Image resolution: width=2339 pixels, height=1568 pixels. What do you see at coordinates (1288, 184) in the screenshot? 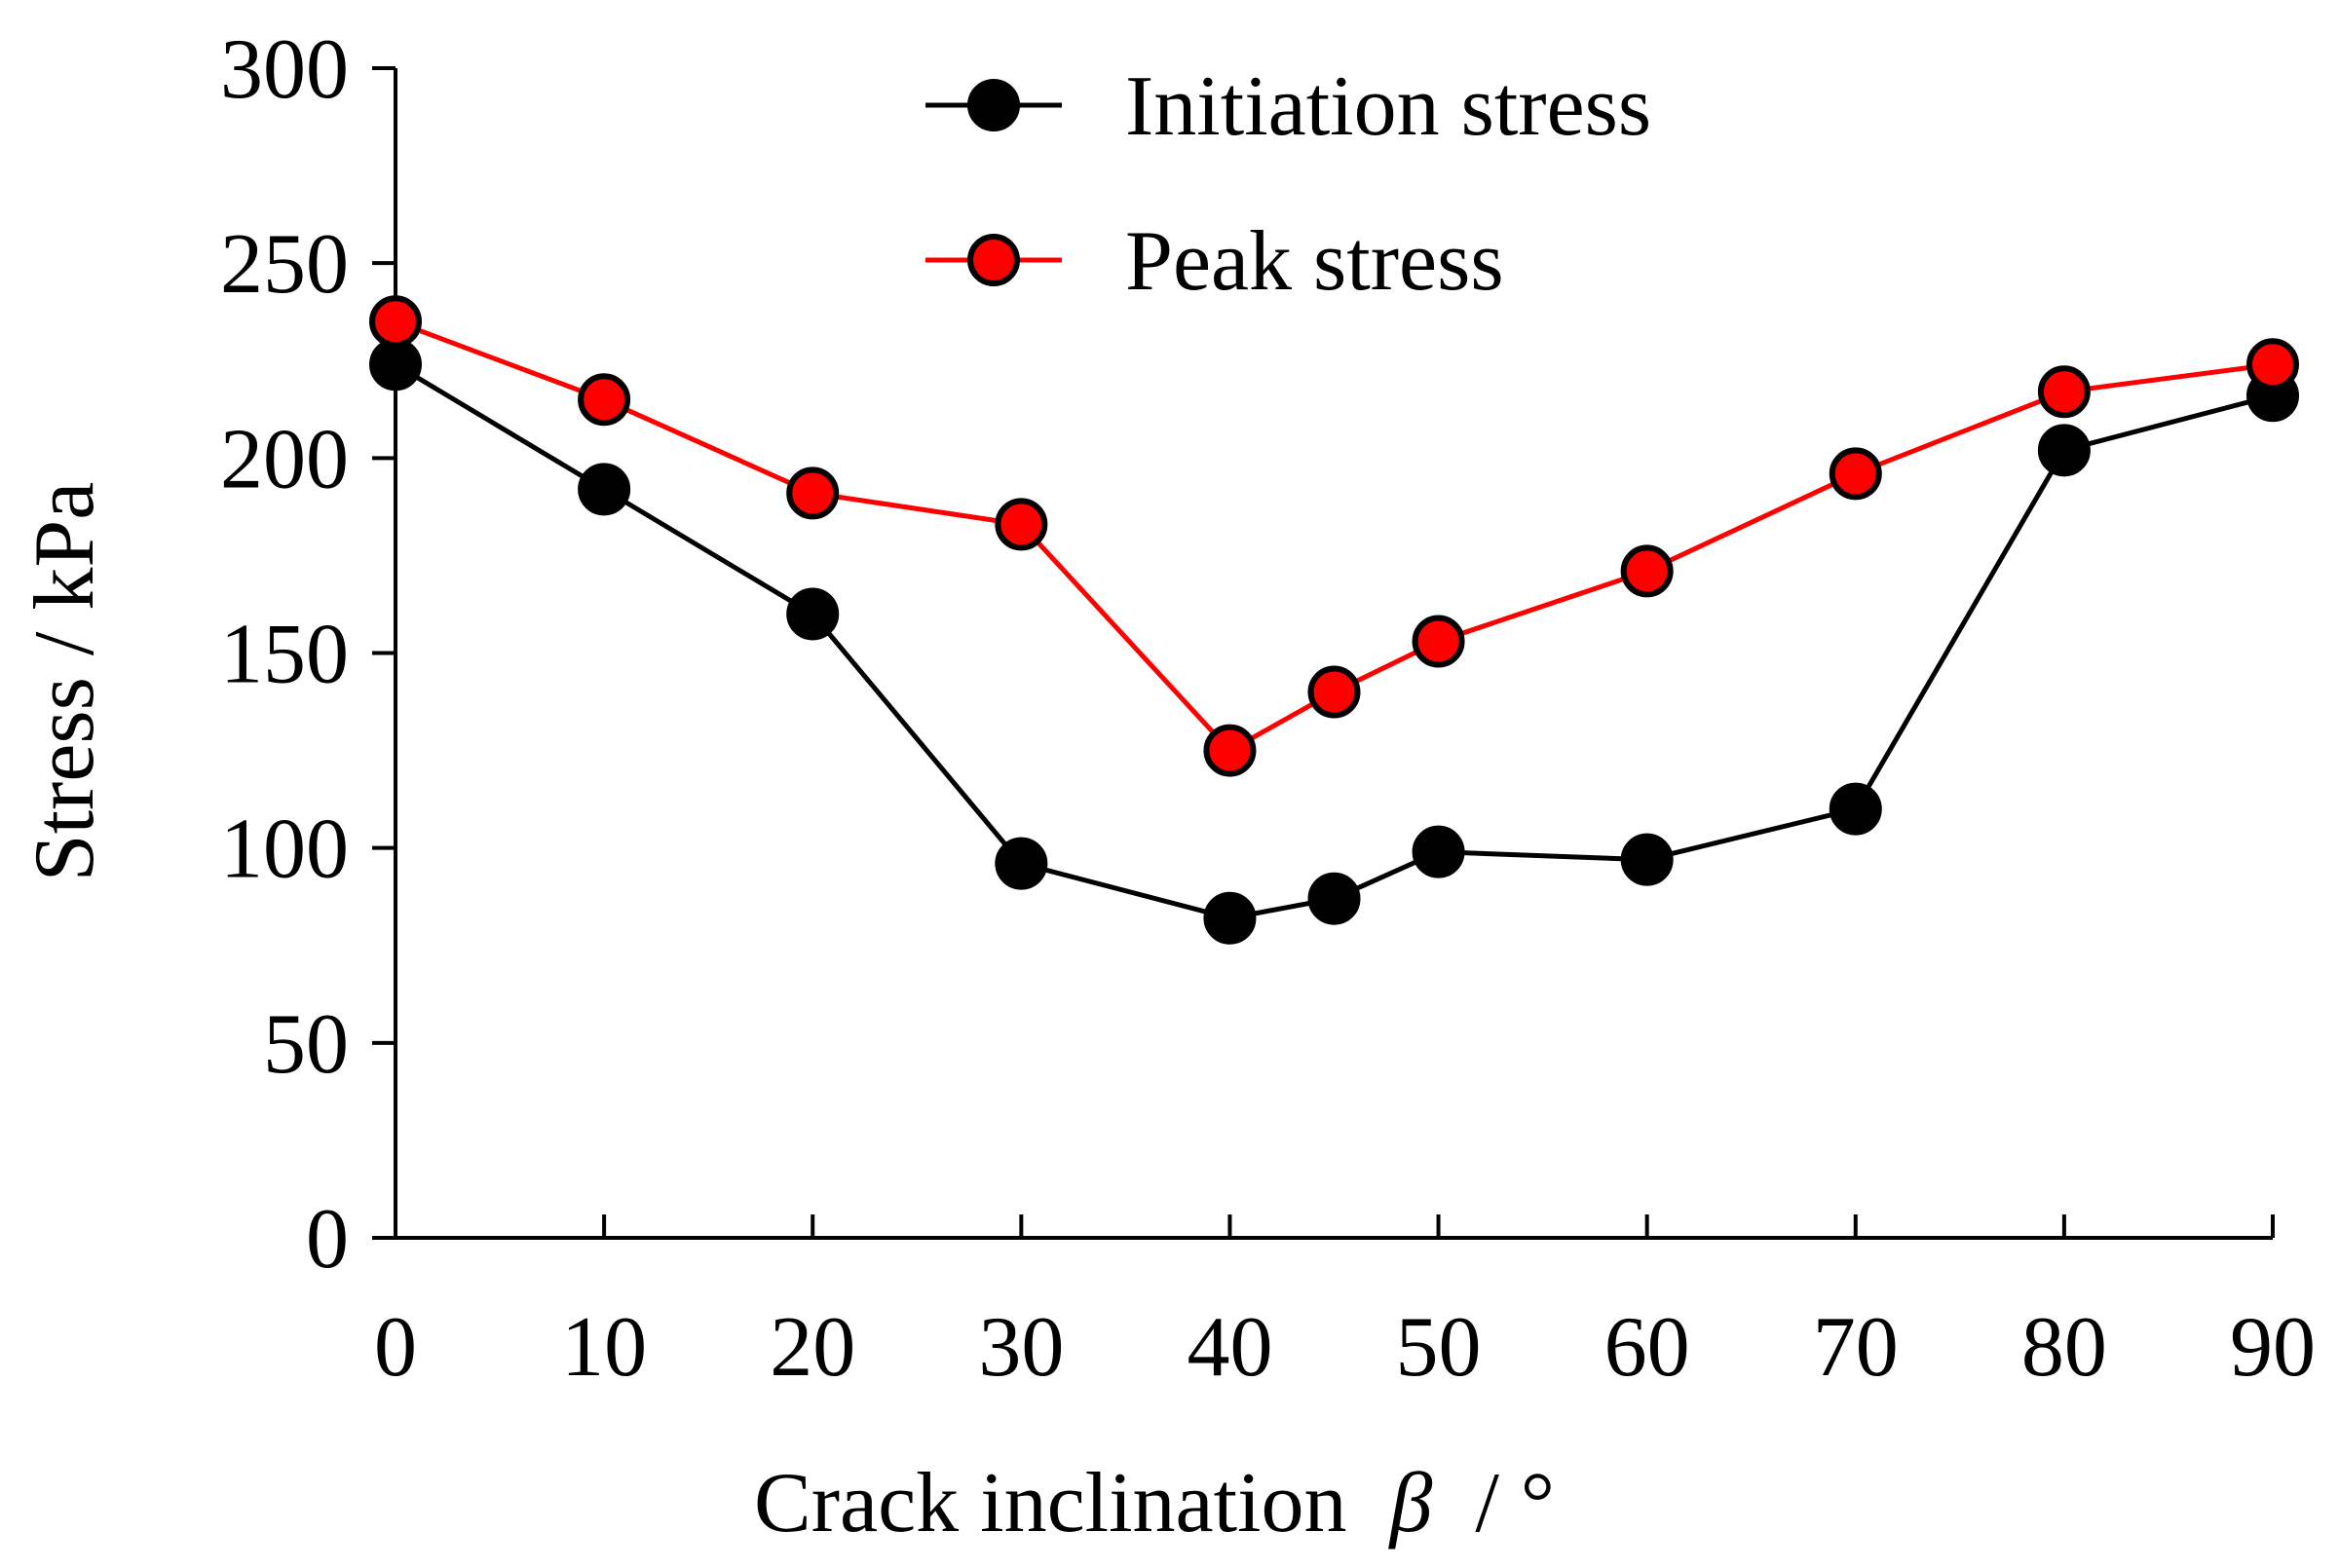
I see `legend: Initiation stress Peak stress` at bounding box center [1288, 184].